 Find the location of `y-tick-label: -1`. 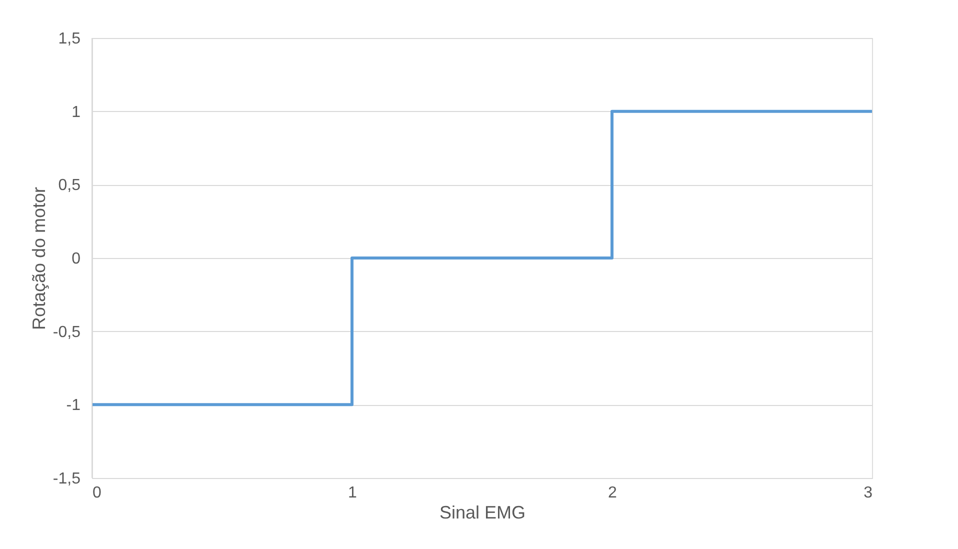

y-tick-label: -1 is located at coordinates (73, 405).